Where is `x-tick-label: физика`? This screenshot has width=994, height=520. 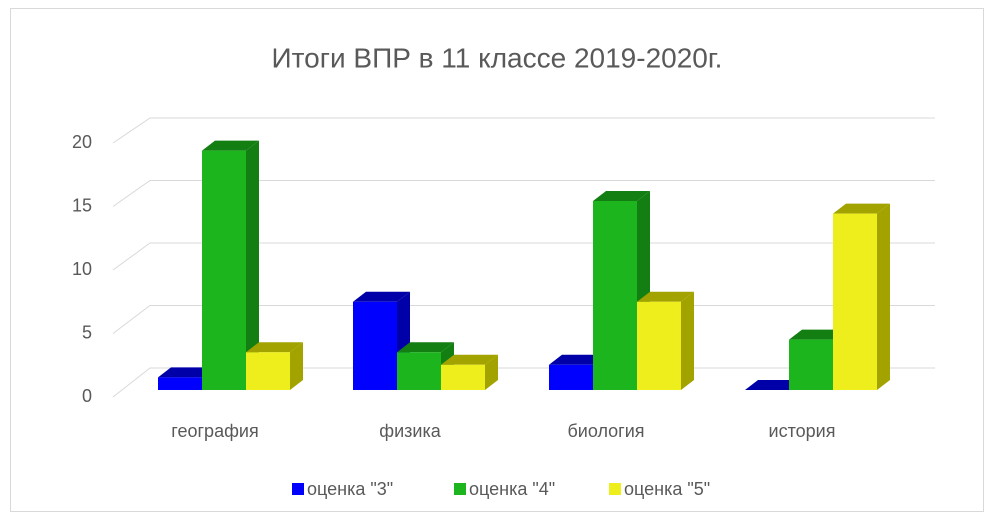 x-tick-label: физика is located at coordinates (410, 431).